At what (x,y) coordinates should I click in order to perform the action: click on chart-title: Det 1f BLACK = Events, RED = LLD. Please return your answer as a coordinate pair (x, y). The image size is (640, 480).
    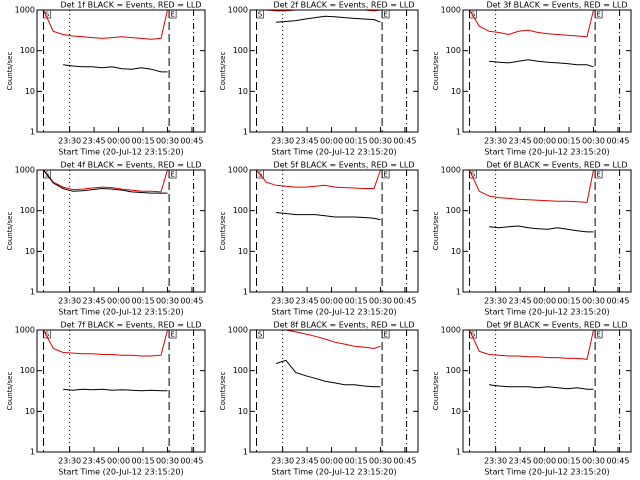
    Looking at the image, I should click on (130, 5).